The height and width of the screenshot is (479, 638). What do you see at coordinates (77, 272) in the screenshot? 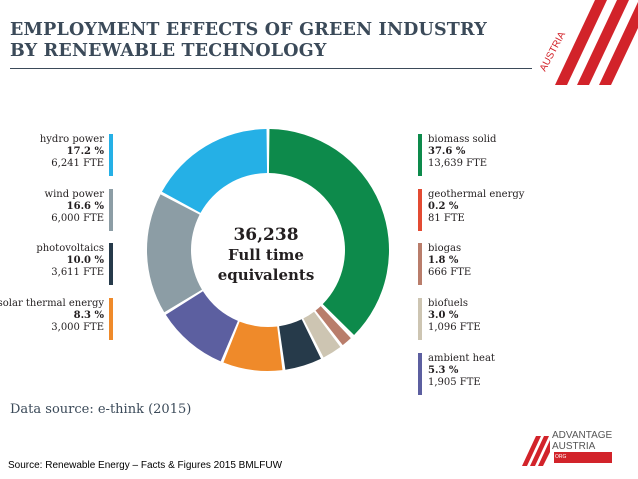
I see `legend-fte: 3,611 FTE` at bounding box center [77, 272].